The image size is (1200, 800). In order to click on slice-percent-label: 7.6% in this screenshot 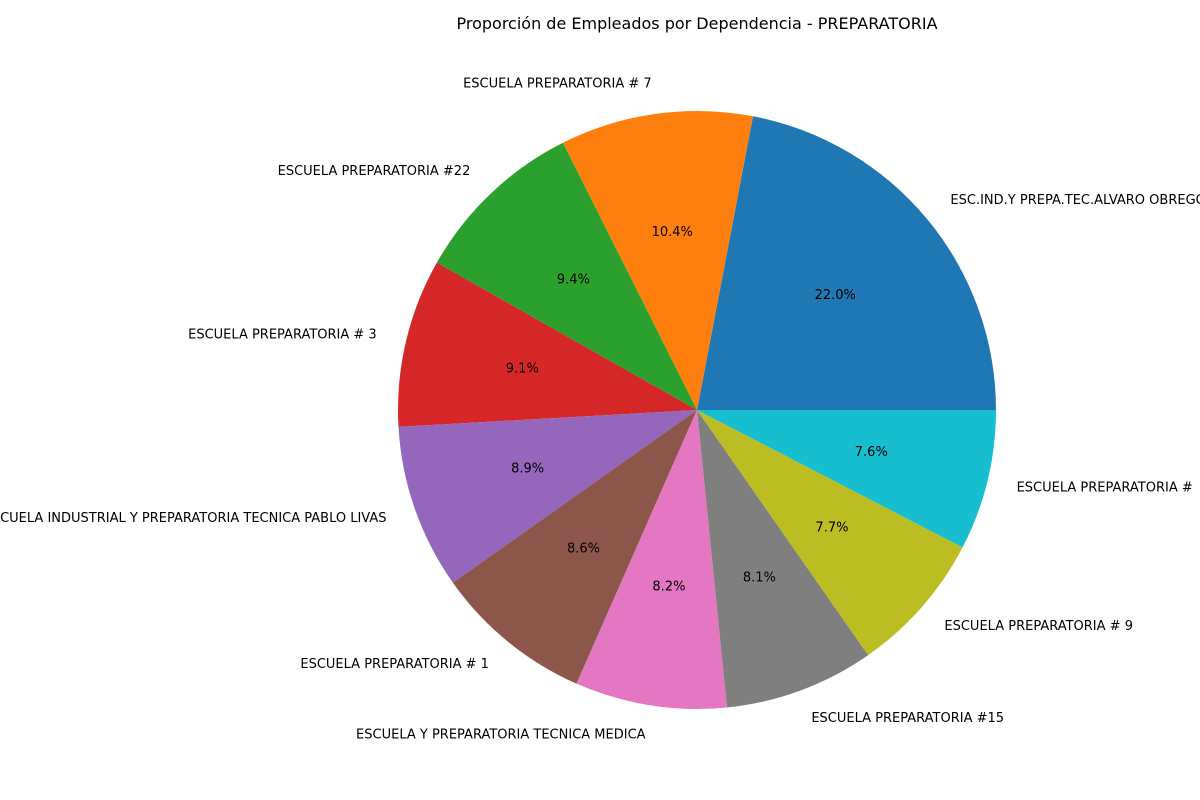, I will do `click(871, 452)`.